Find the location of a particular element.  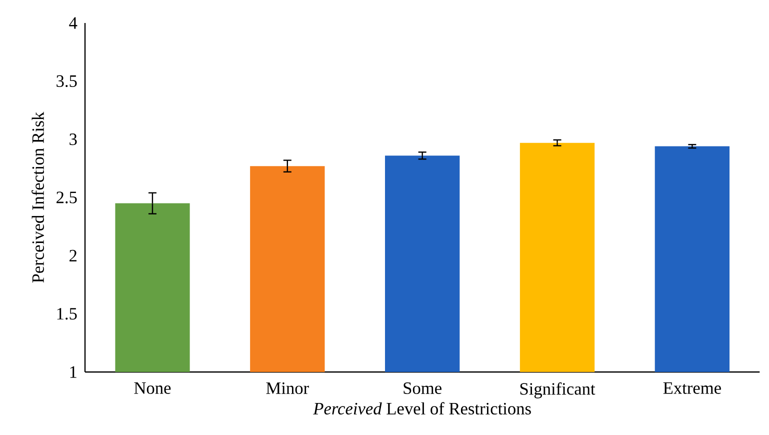

x-axis-title: Perceived Level of Restrictions is located at coordinates (422, 408).